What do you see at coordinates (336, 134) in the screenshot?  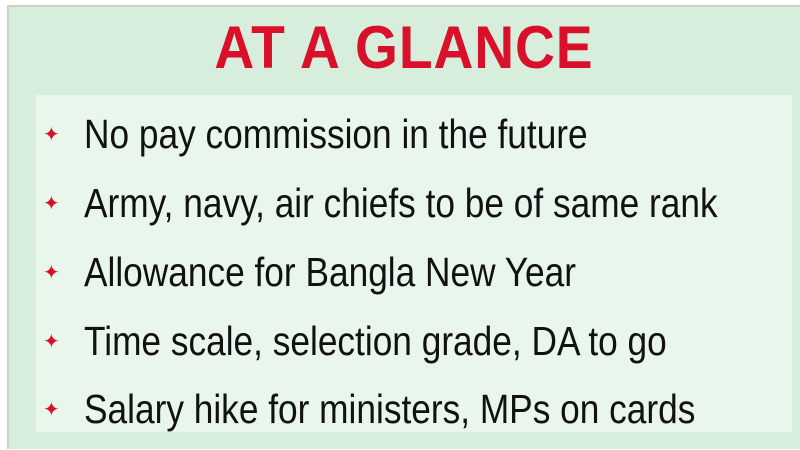 I see `item-text: No pay commission in the future` at bounding box center [336, 134].